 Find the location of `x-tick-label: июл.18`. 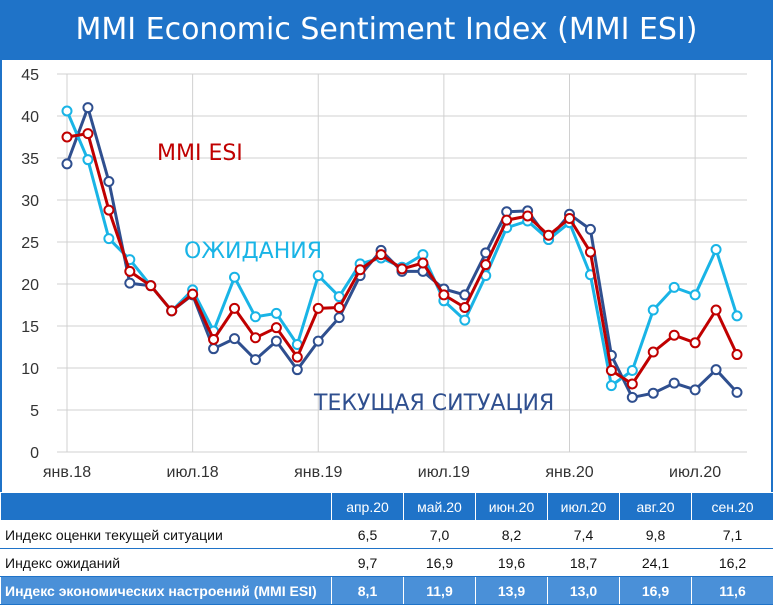

x-tick-label: июл.18 is located at coordinates (193, 472).